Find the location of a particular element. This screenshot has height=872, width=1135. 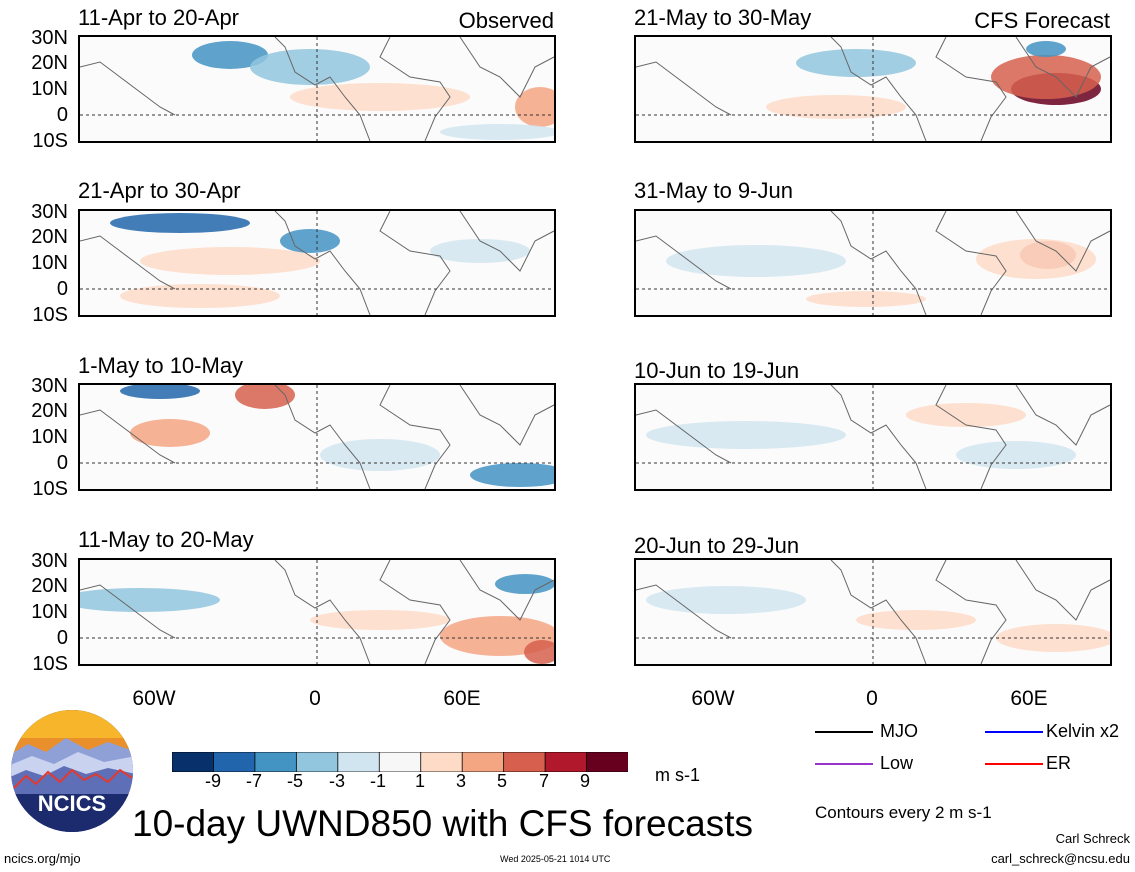

colorbar-tick: -5 is located at coordinates (294, 781).